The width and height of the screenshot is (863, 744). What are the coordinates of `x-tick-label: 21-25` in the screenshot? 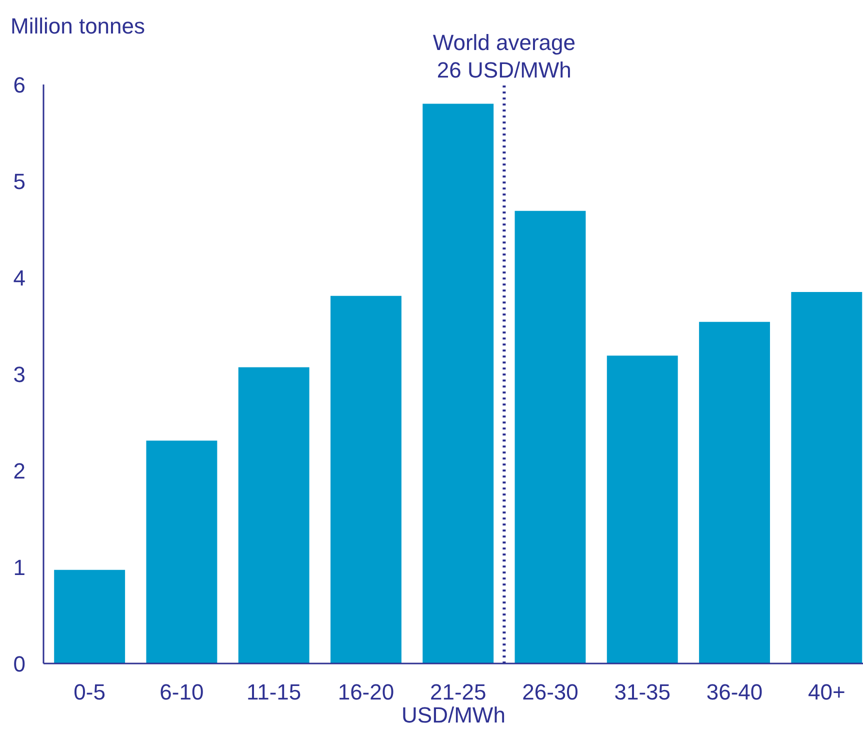 It's located at (458, 692).